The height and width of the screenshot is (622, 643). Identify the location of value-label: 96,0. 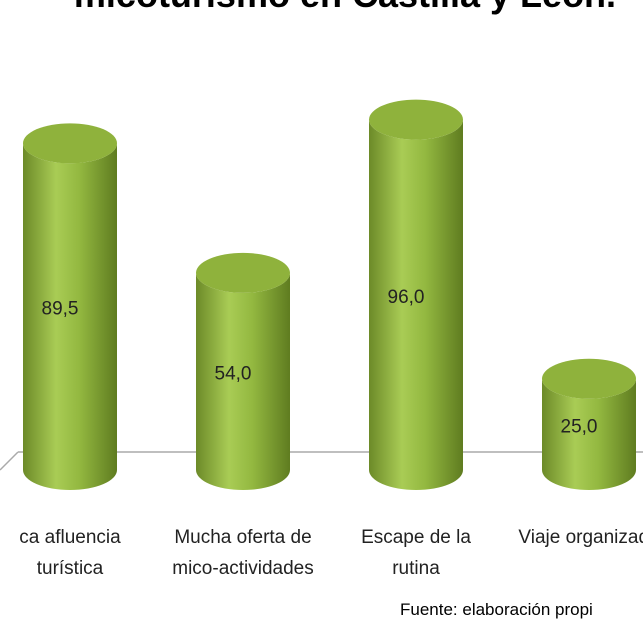
(406, 297).